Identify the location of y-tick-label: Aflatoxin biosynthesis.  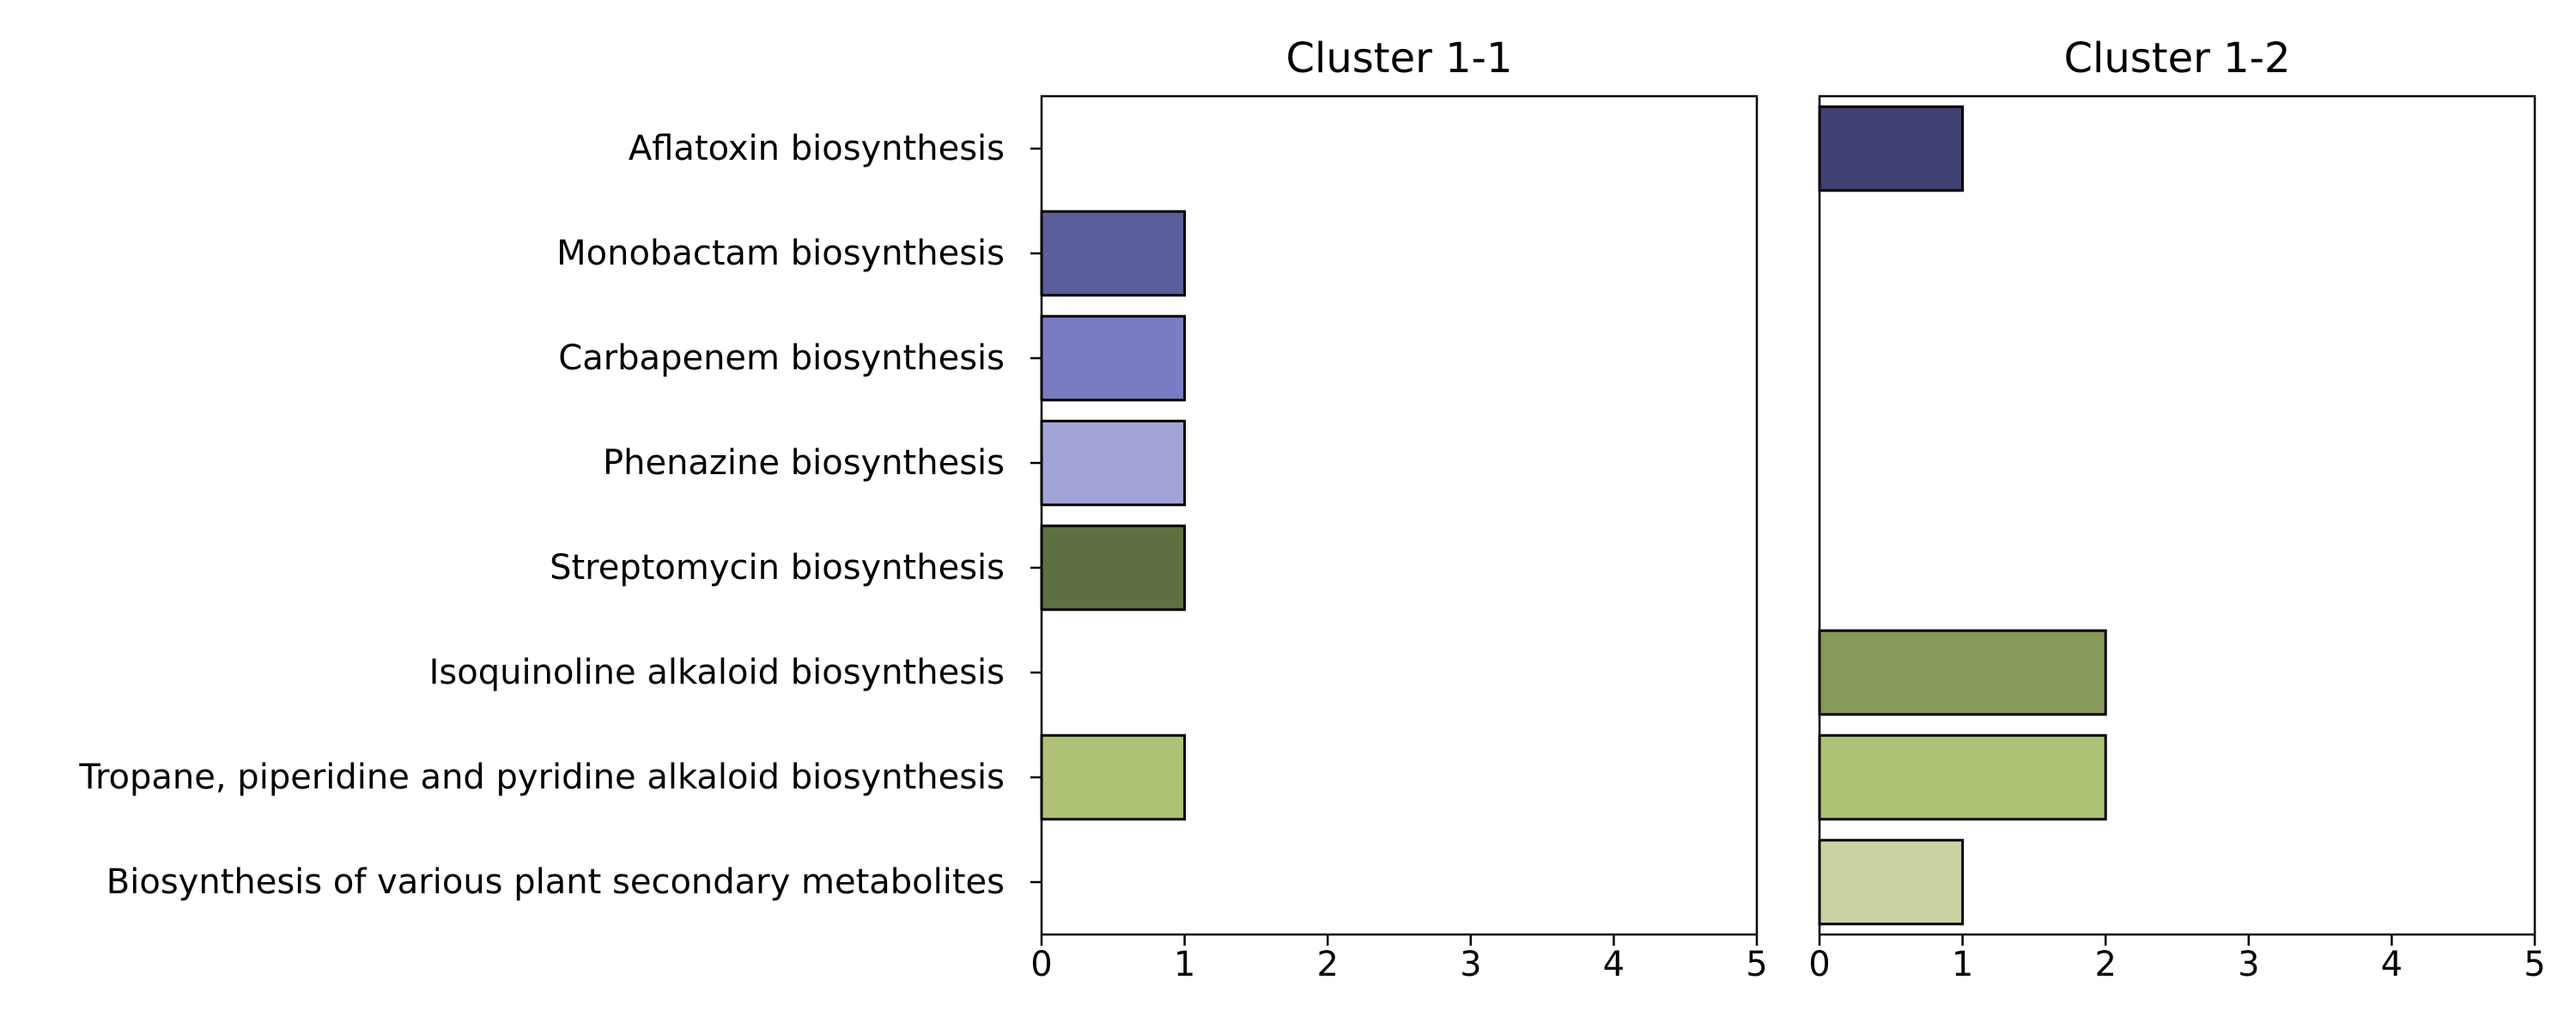
(817, 148).